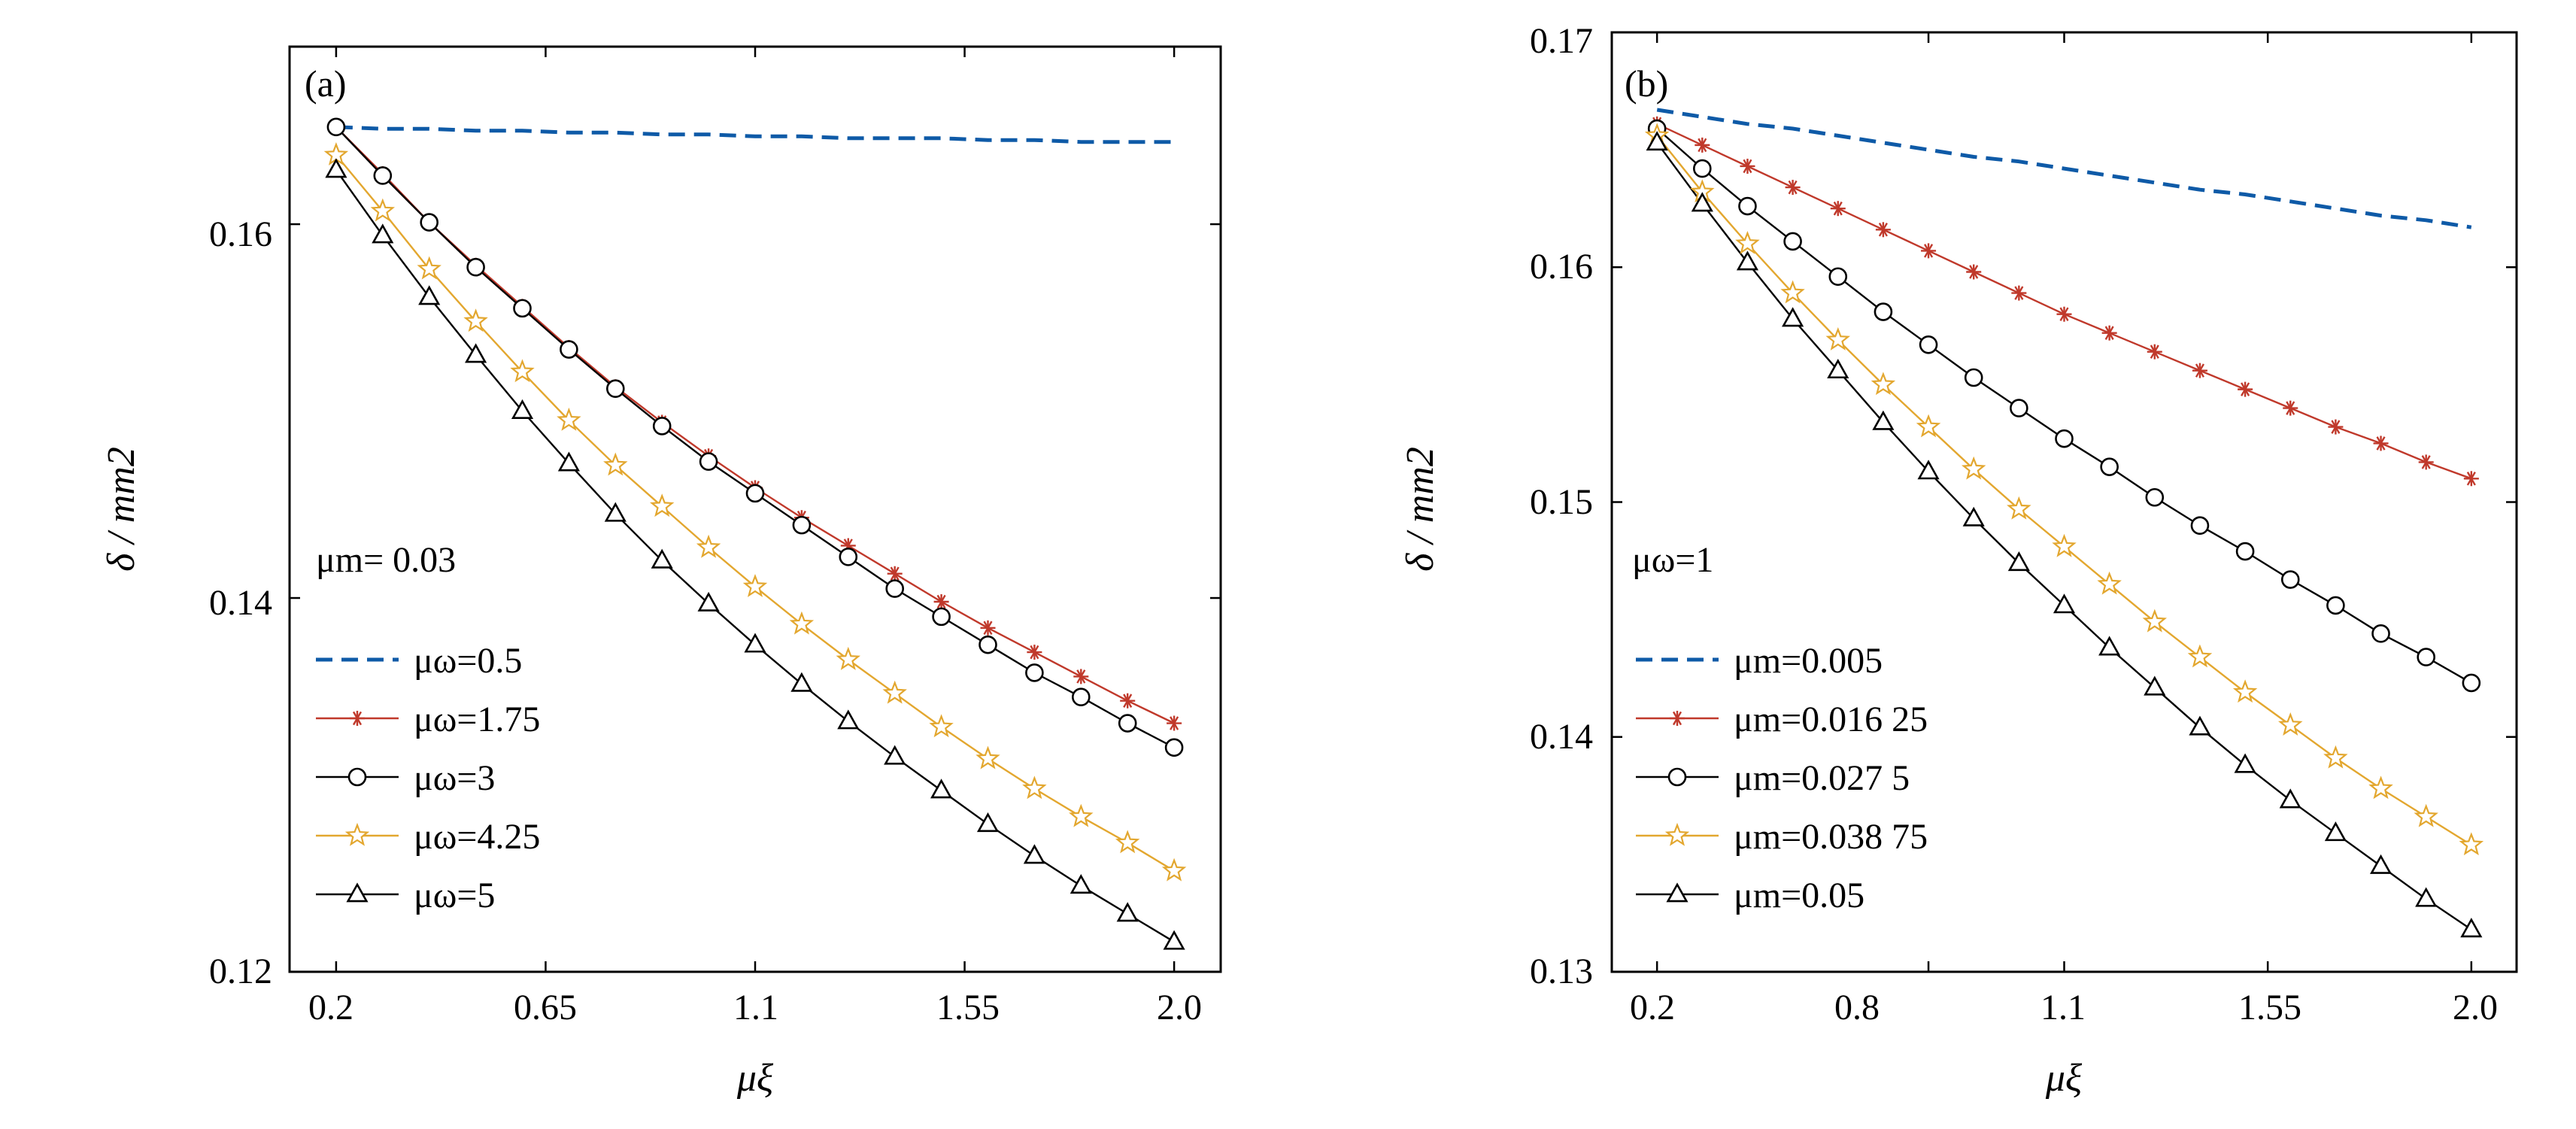 The width and height of the screenshot is (2576, 1129). Describe the element at coordinates (454, 778) in the screenshot. I see `legend-entry: μω=3` at that location.